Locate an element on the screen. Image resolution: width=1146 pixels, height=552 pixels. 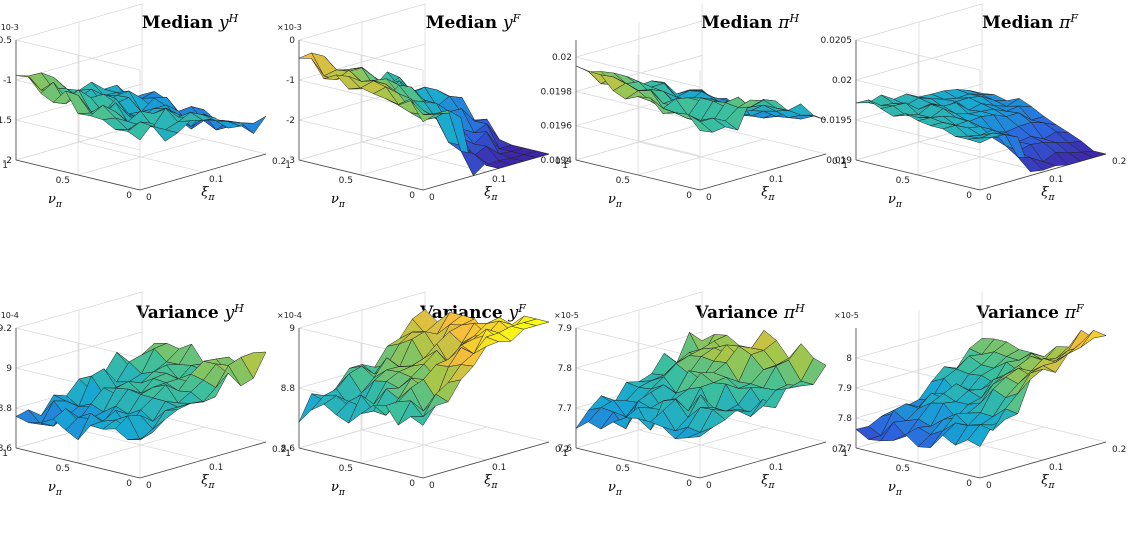
panel-title: Median πH is located at coordinates (750, 23).